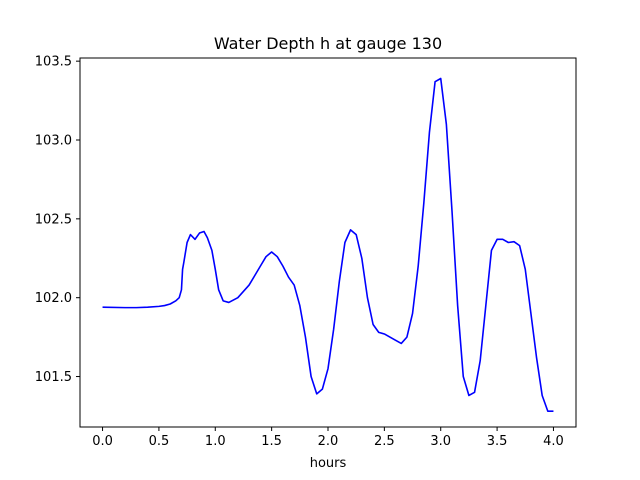 This screenshot has width=640, height=480. Describe the element at coordinates (271, 441) in the screenshot. I see `x-tick-label: 1.5` at that location.